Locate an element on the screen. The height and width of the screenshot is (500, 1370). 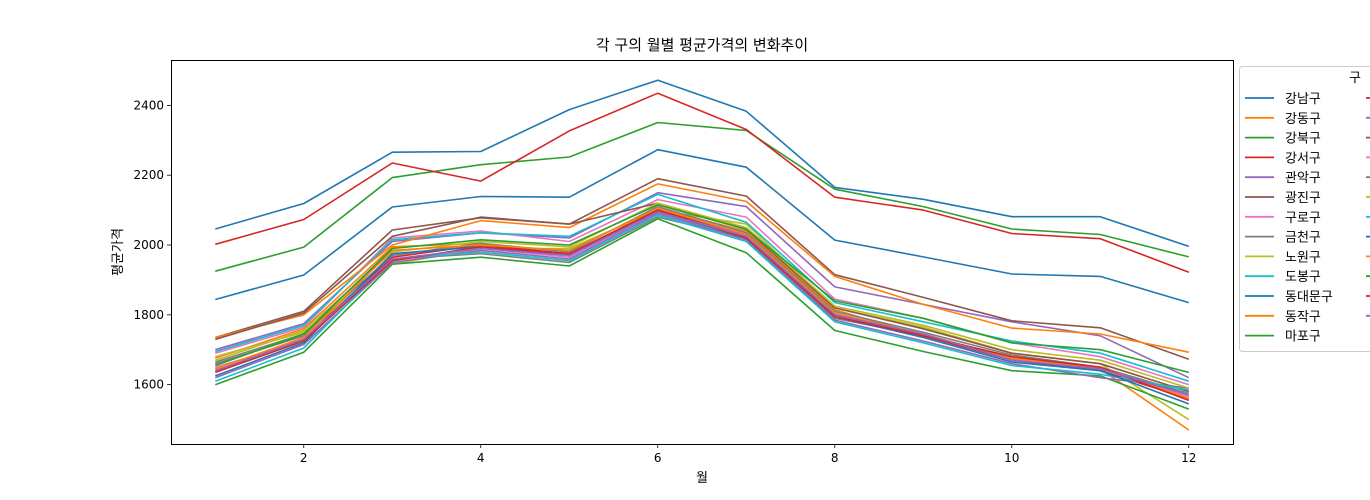
legend-label: 금천구 is located at coordinates (1303, 238).